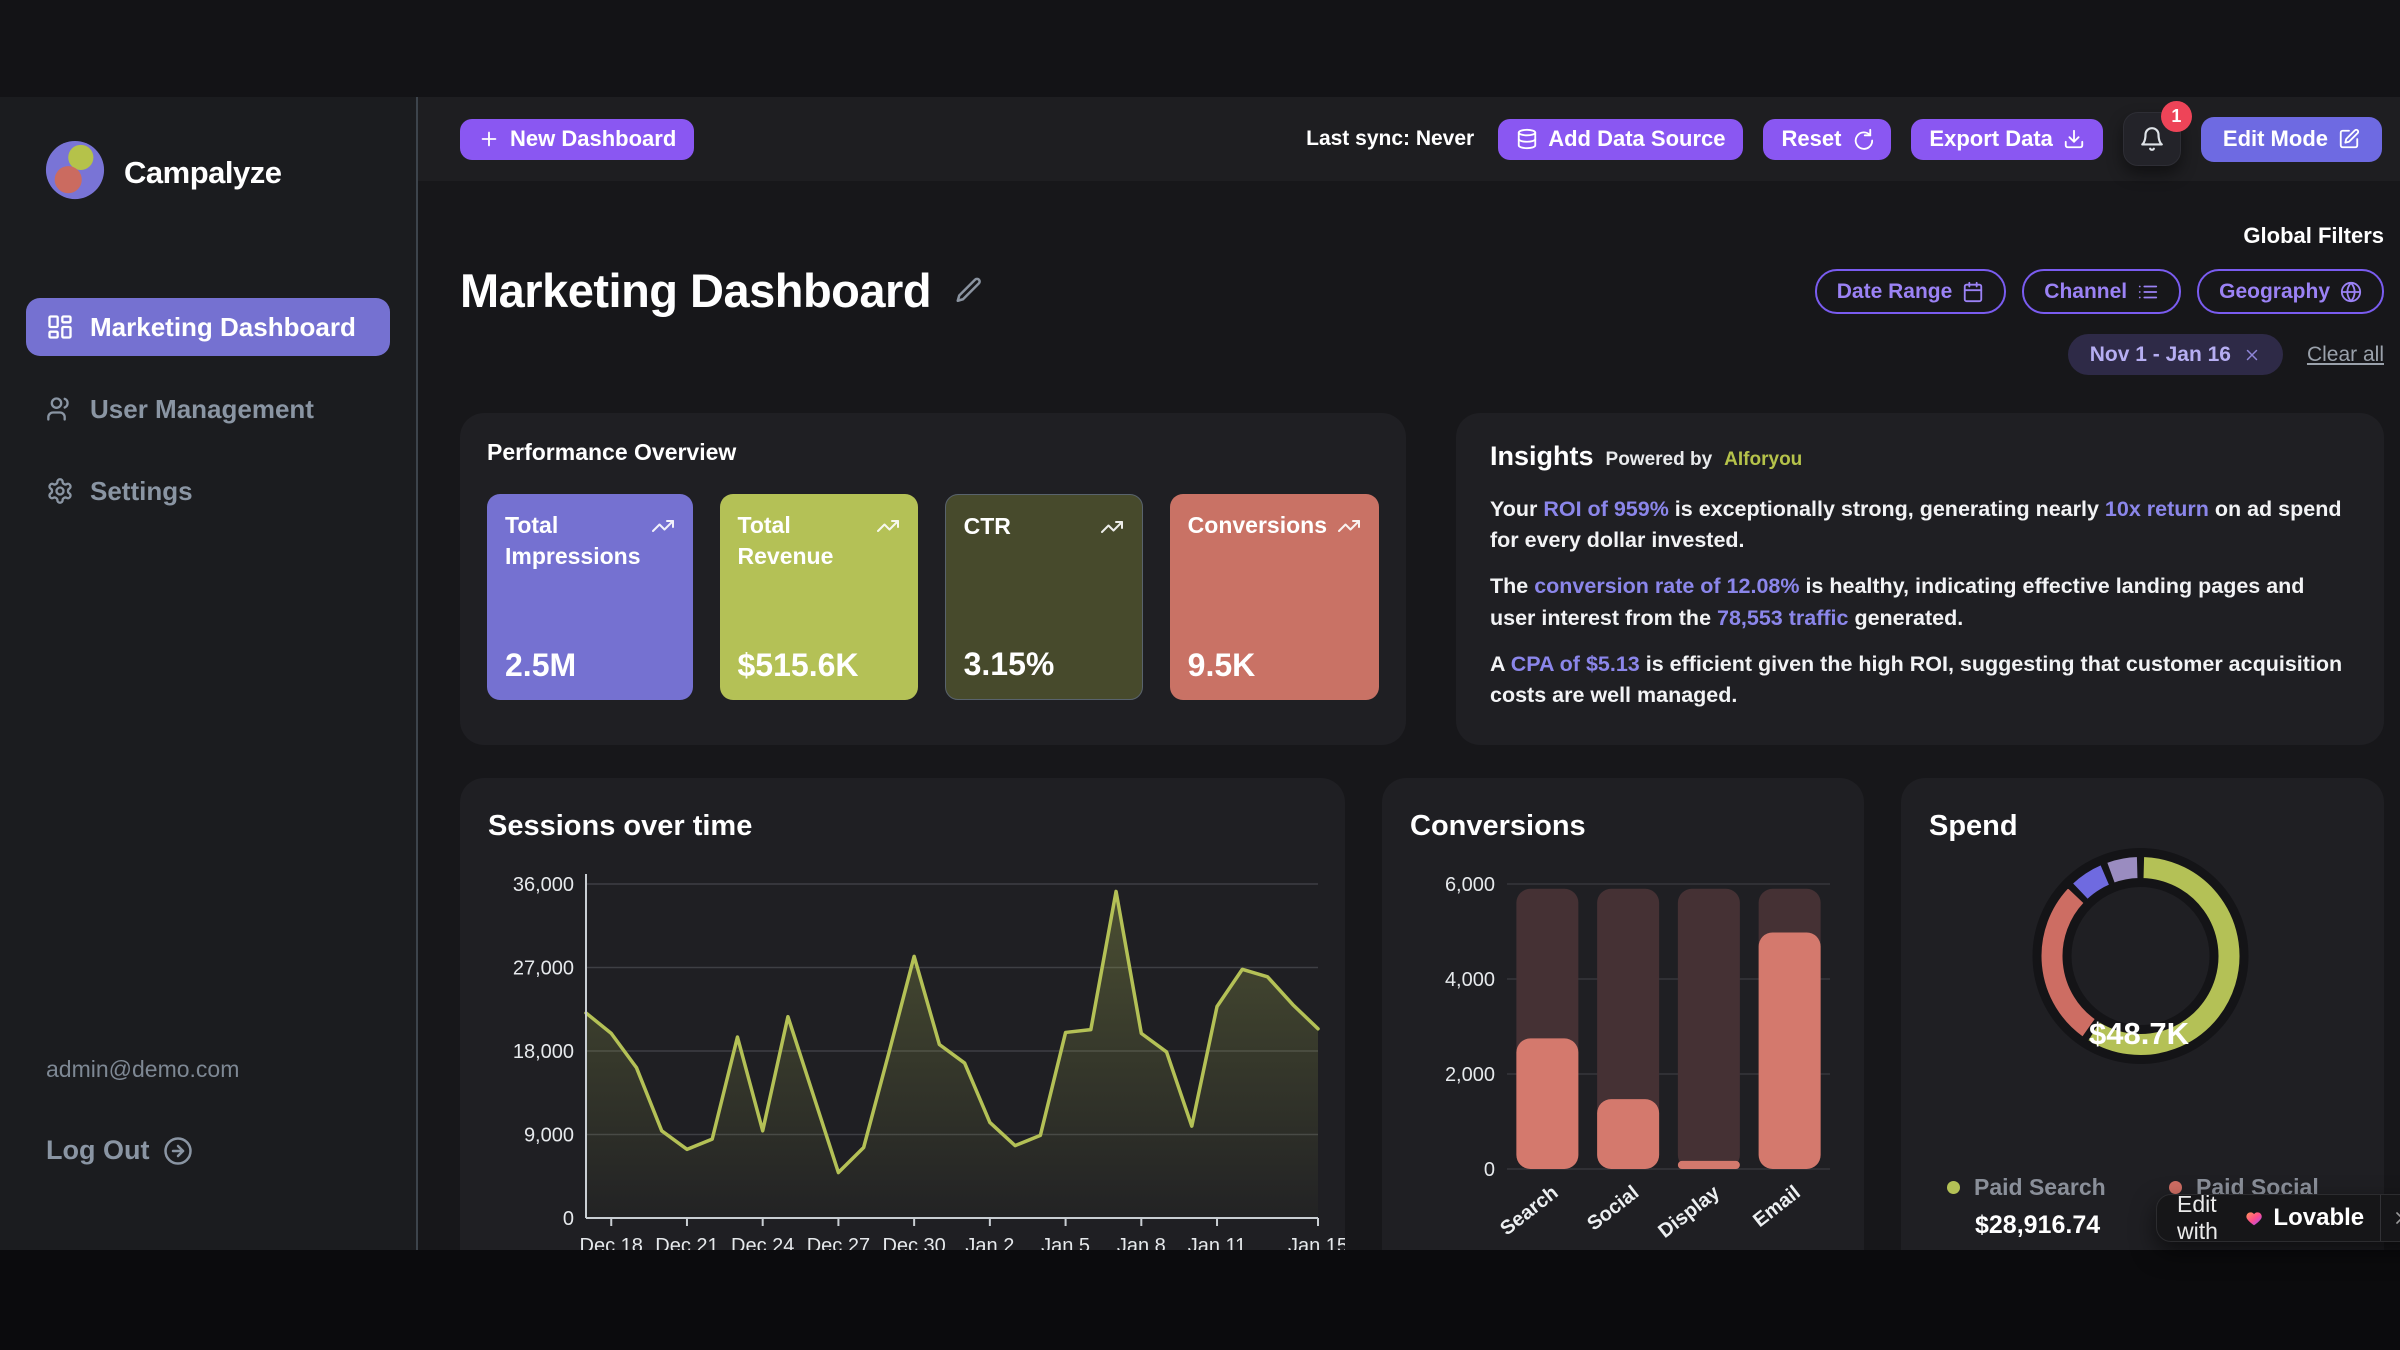 This screenshot has width=2400, height=1350. What do you see at coordinates (2148, 291) in the screenshot?
I see `list-icon` at bounding box center [2148, 291].